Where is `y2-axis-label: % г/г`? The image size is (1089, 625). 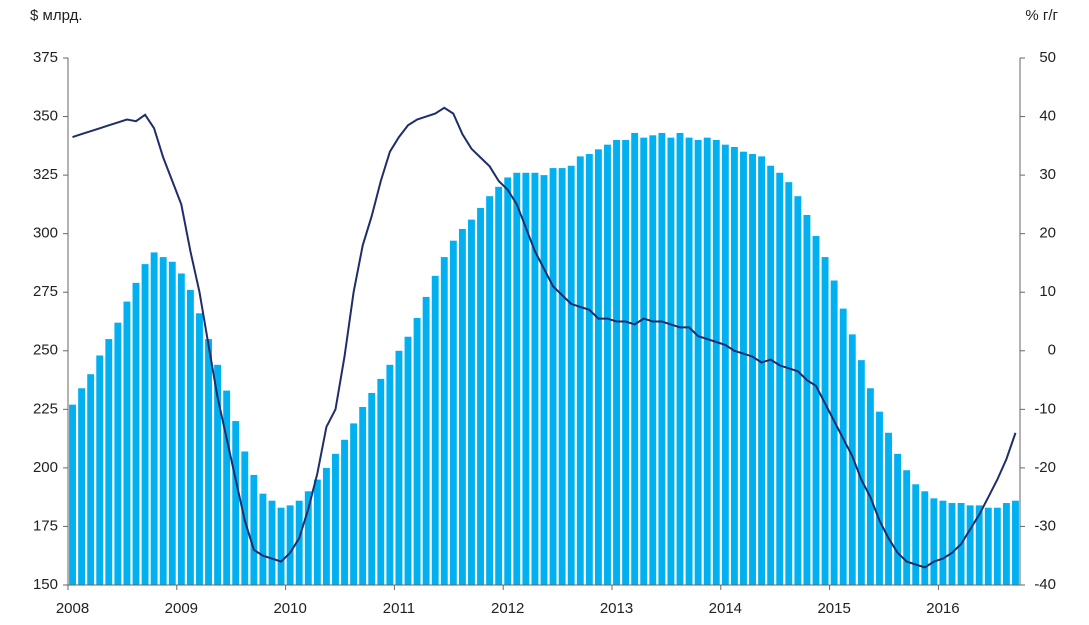
y2-axis-label: % г/г is located at coordinates (1041, 15).